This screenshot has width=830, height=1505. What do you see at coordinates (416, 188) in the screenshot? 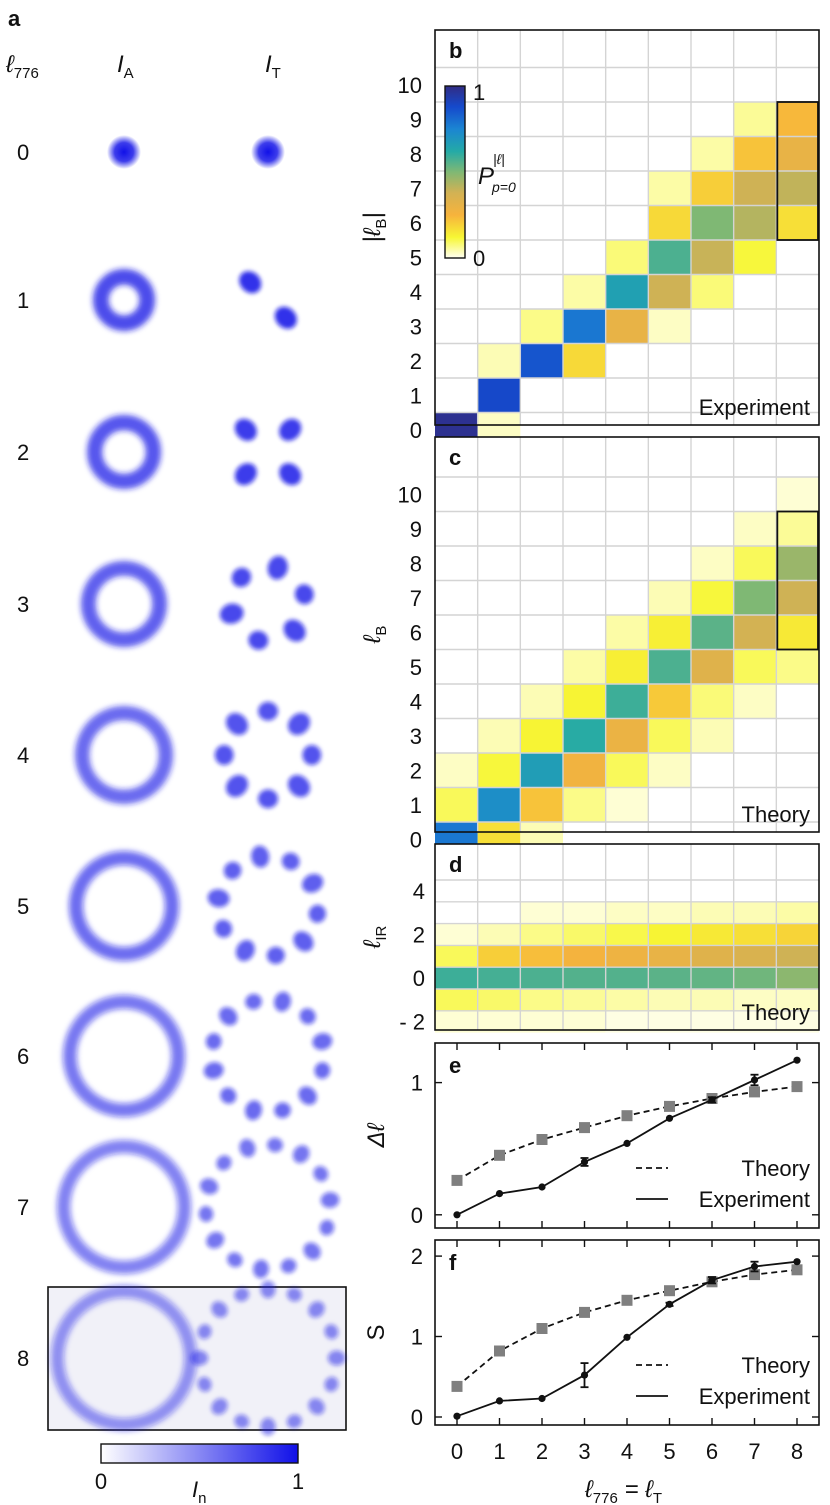
I see `y-tick-label: 7` at bounding box center [416, 188].